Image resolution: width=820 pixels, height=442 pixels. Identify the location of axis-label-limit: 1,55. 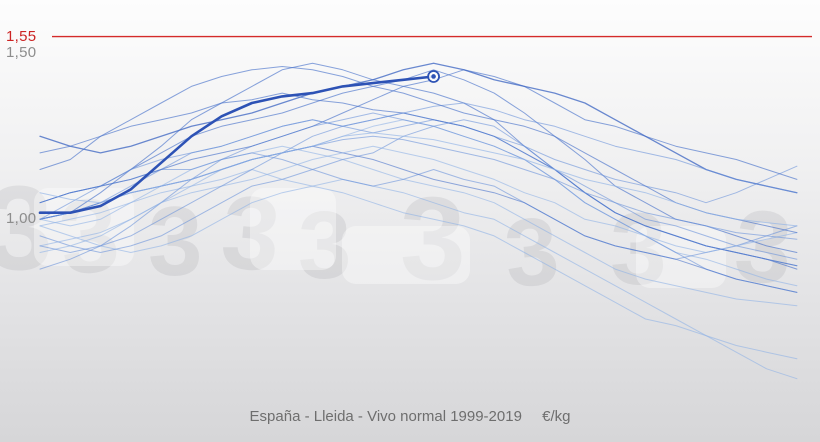
(21, 36).